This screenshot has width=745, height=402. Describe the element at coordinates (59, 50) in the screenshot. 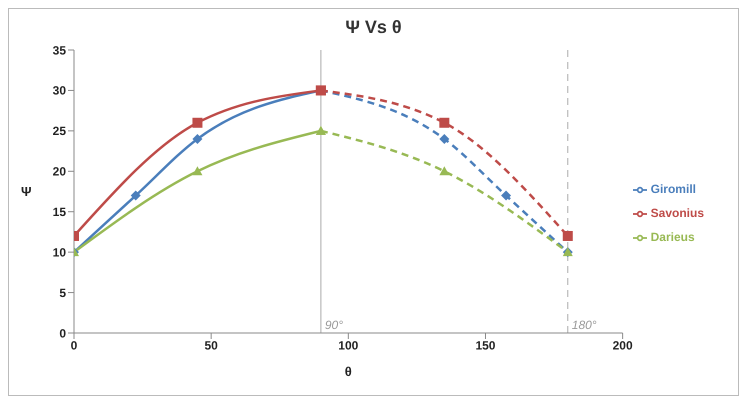

I see `y-tick-label: 35` at that location.